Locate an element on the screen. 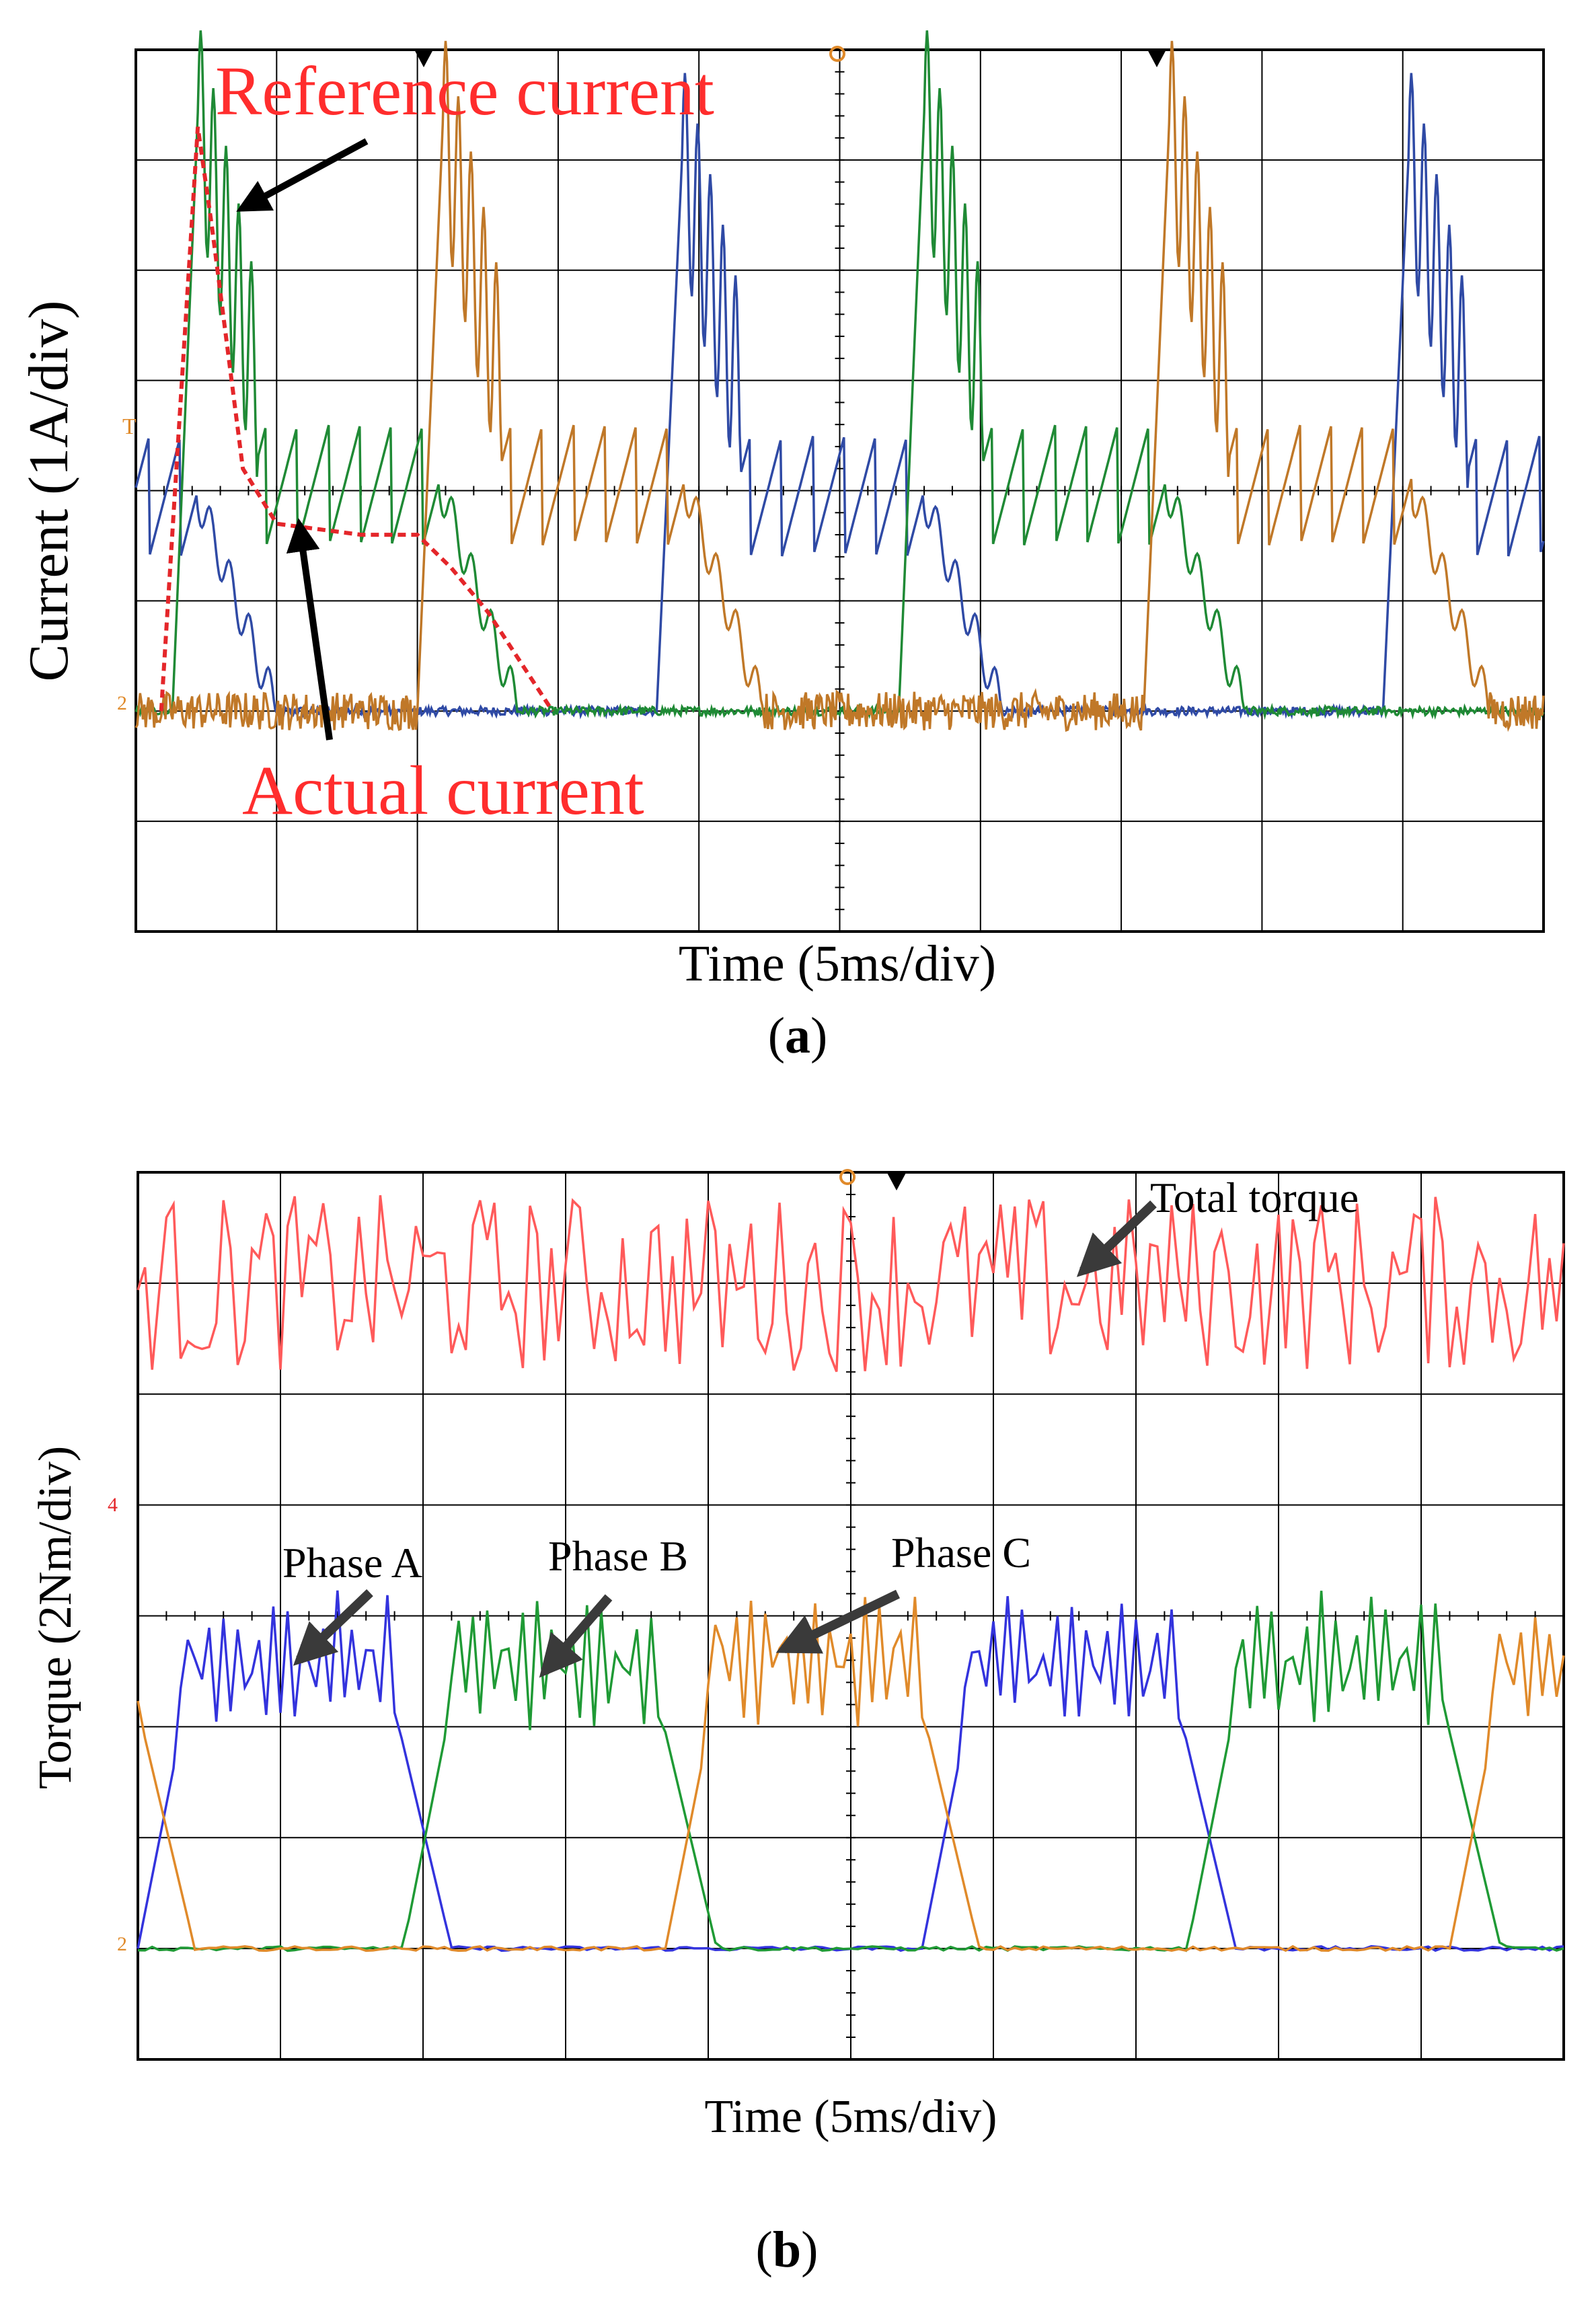  actual-current-arrow is located at coordinates (310, 630).